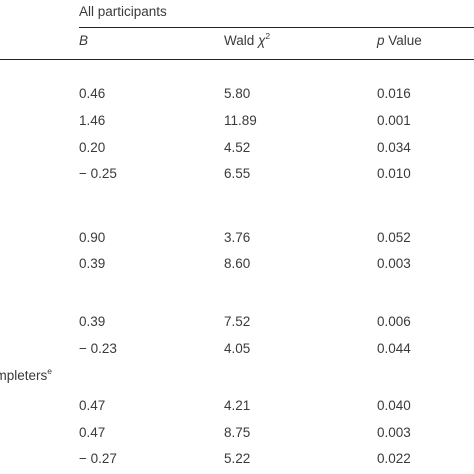 This screenshot has height=474, width=474. What do you see at coordinates (394, 147) in the screenshot?
I see `cell-p: 0.034` at bounding box center [394, 147].